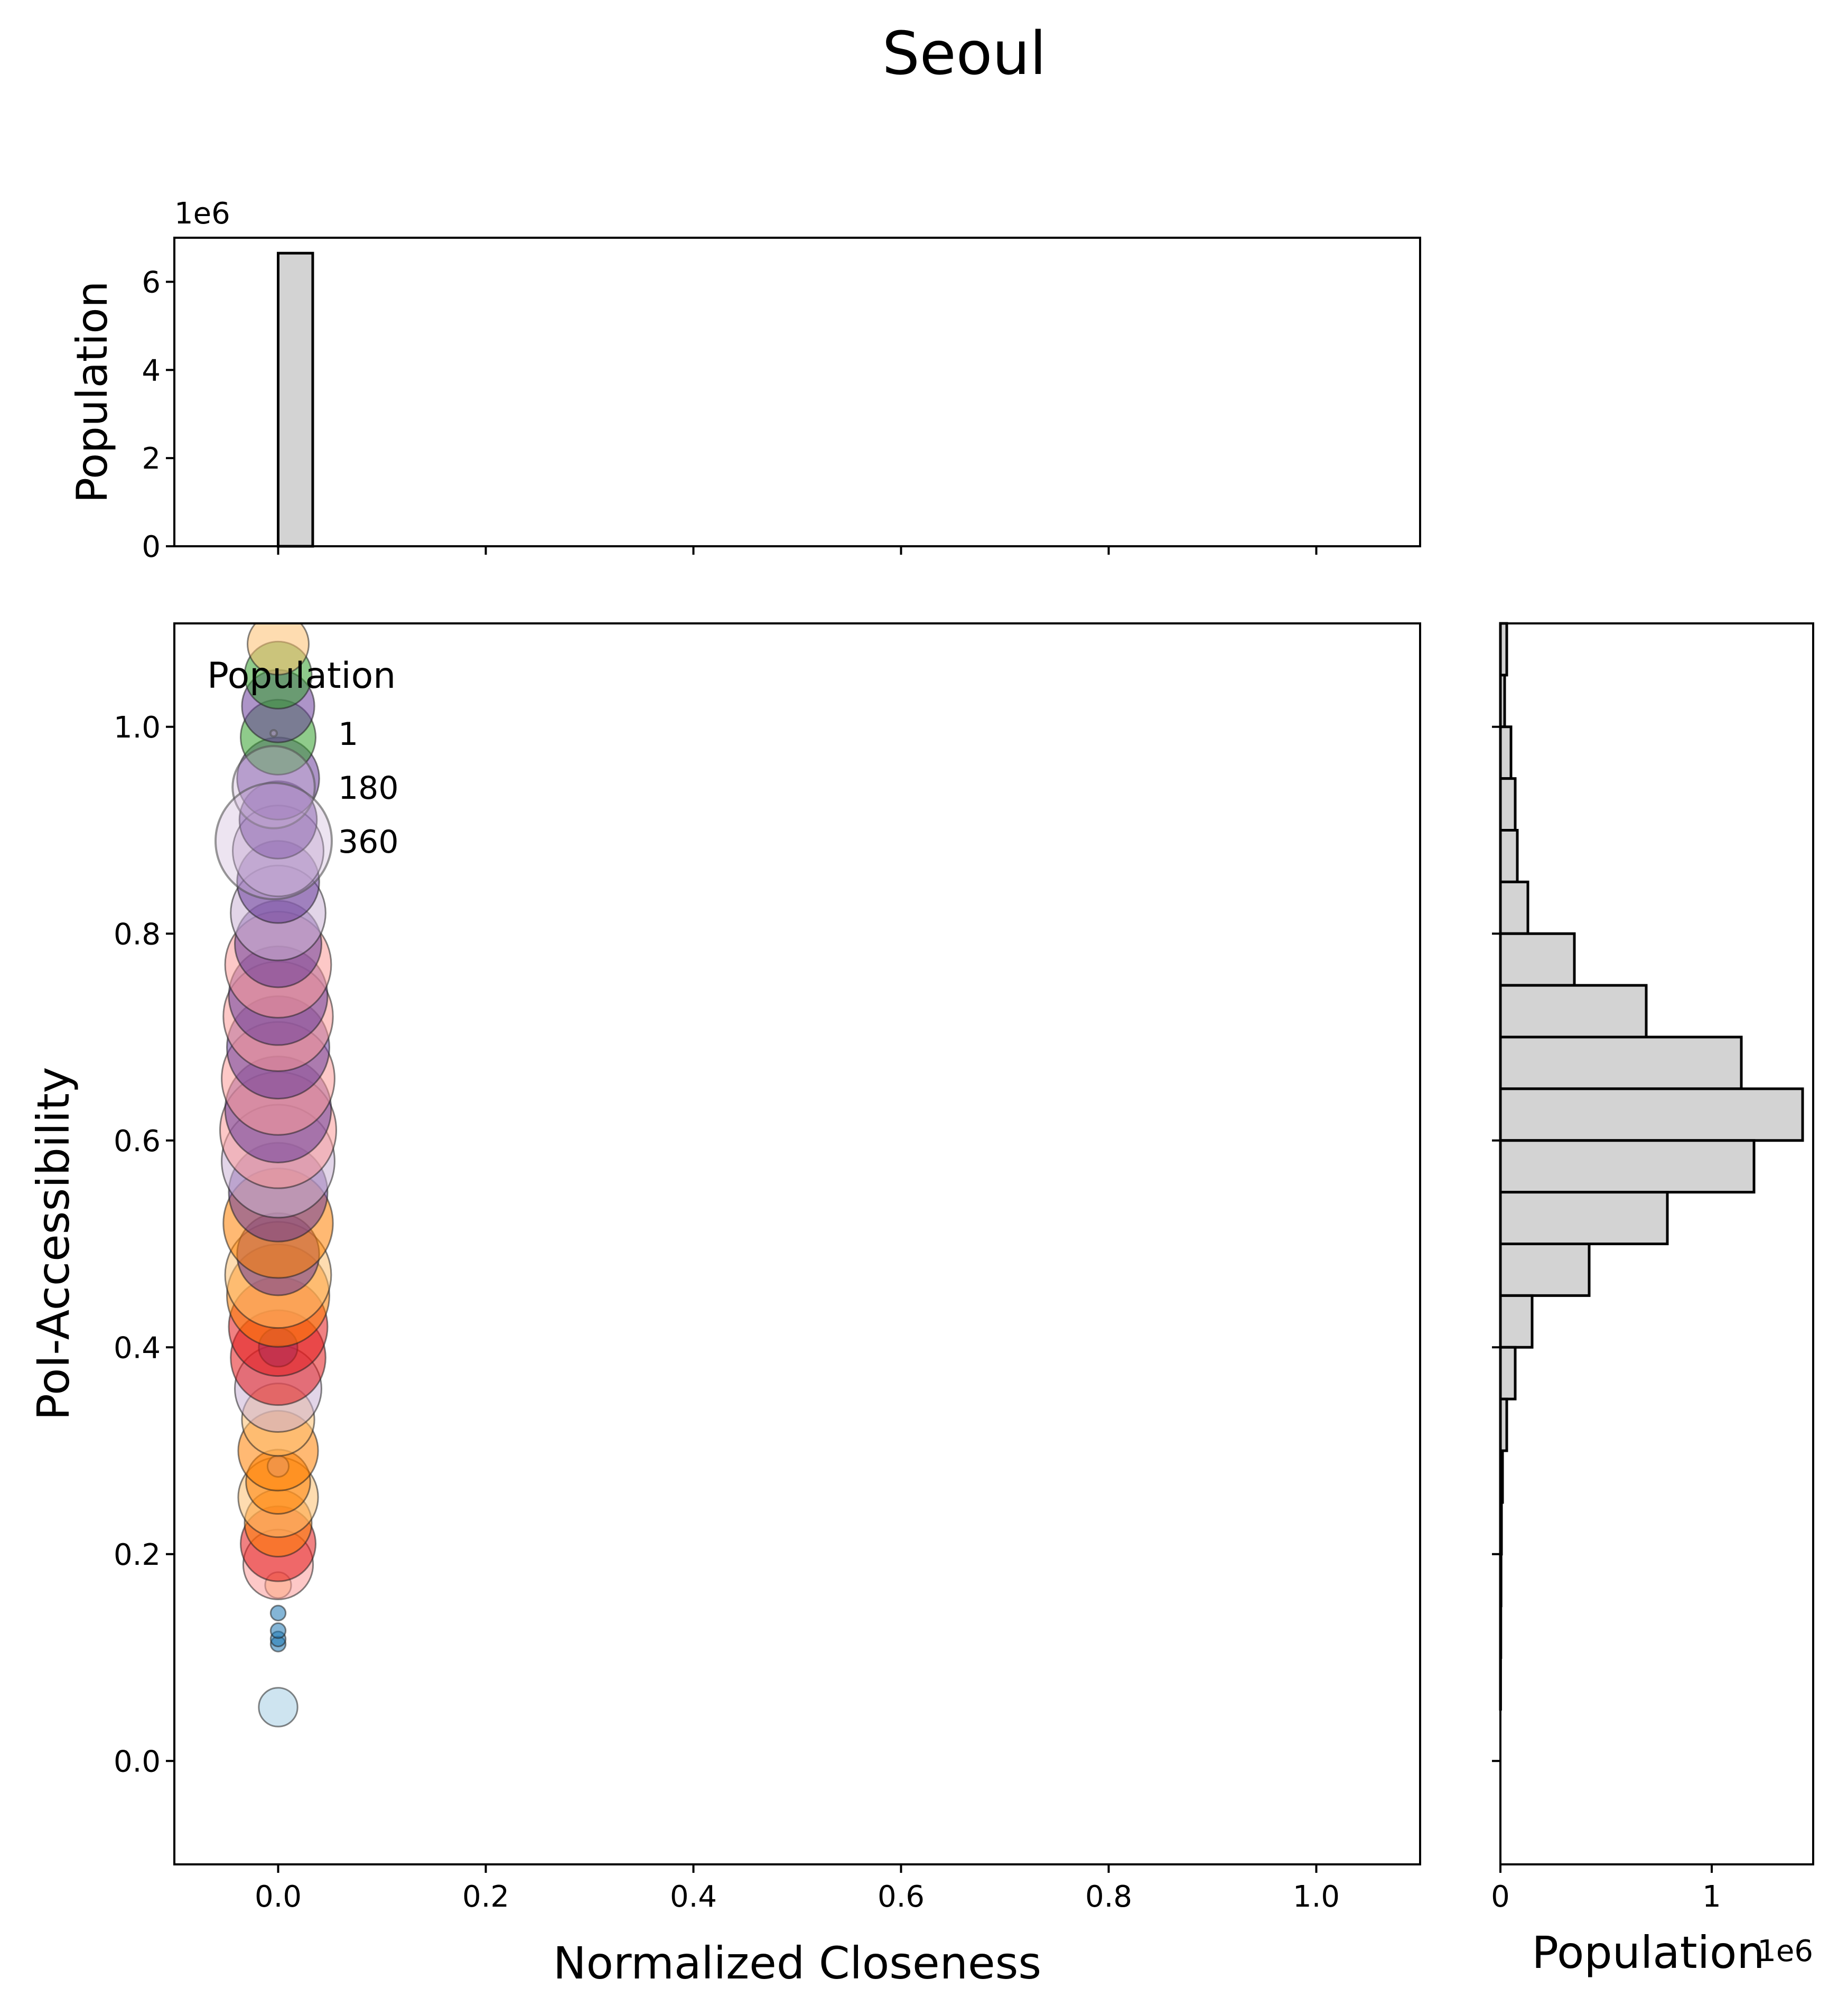 This screenshot has width=1838, height=2016. What do you see at coordinates (151, 459) in the screenshot?
I see `top-y-tick-label: 2` at bounding box center [151, 459].